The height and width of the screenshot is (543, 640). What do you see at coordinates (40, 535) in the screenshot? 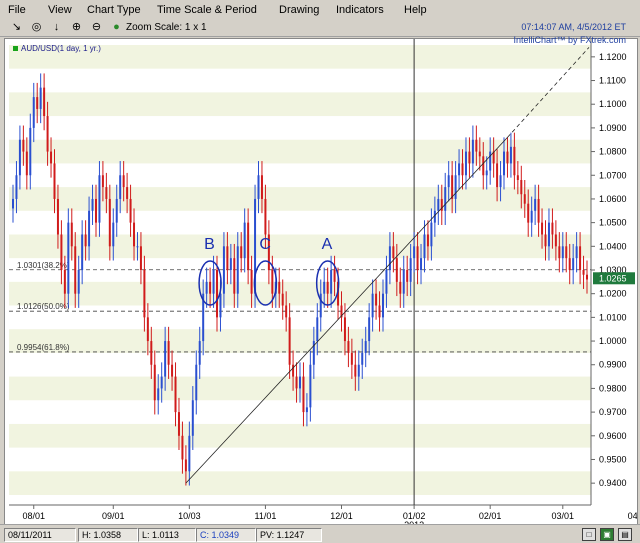
I see `status-date: 08/11/2011` at bounding box center [40, 535].